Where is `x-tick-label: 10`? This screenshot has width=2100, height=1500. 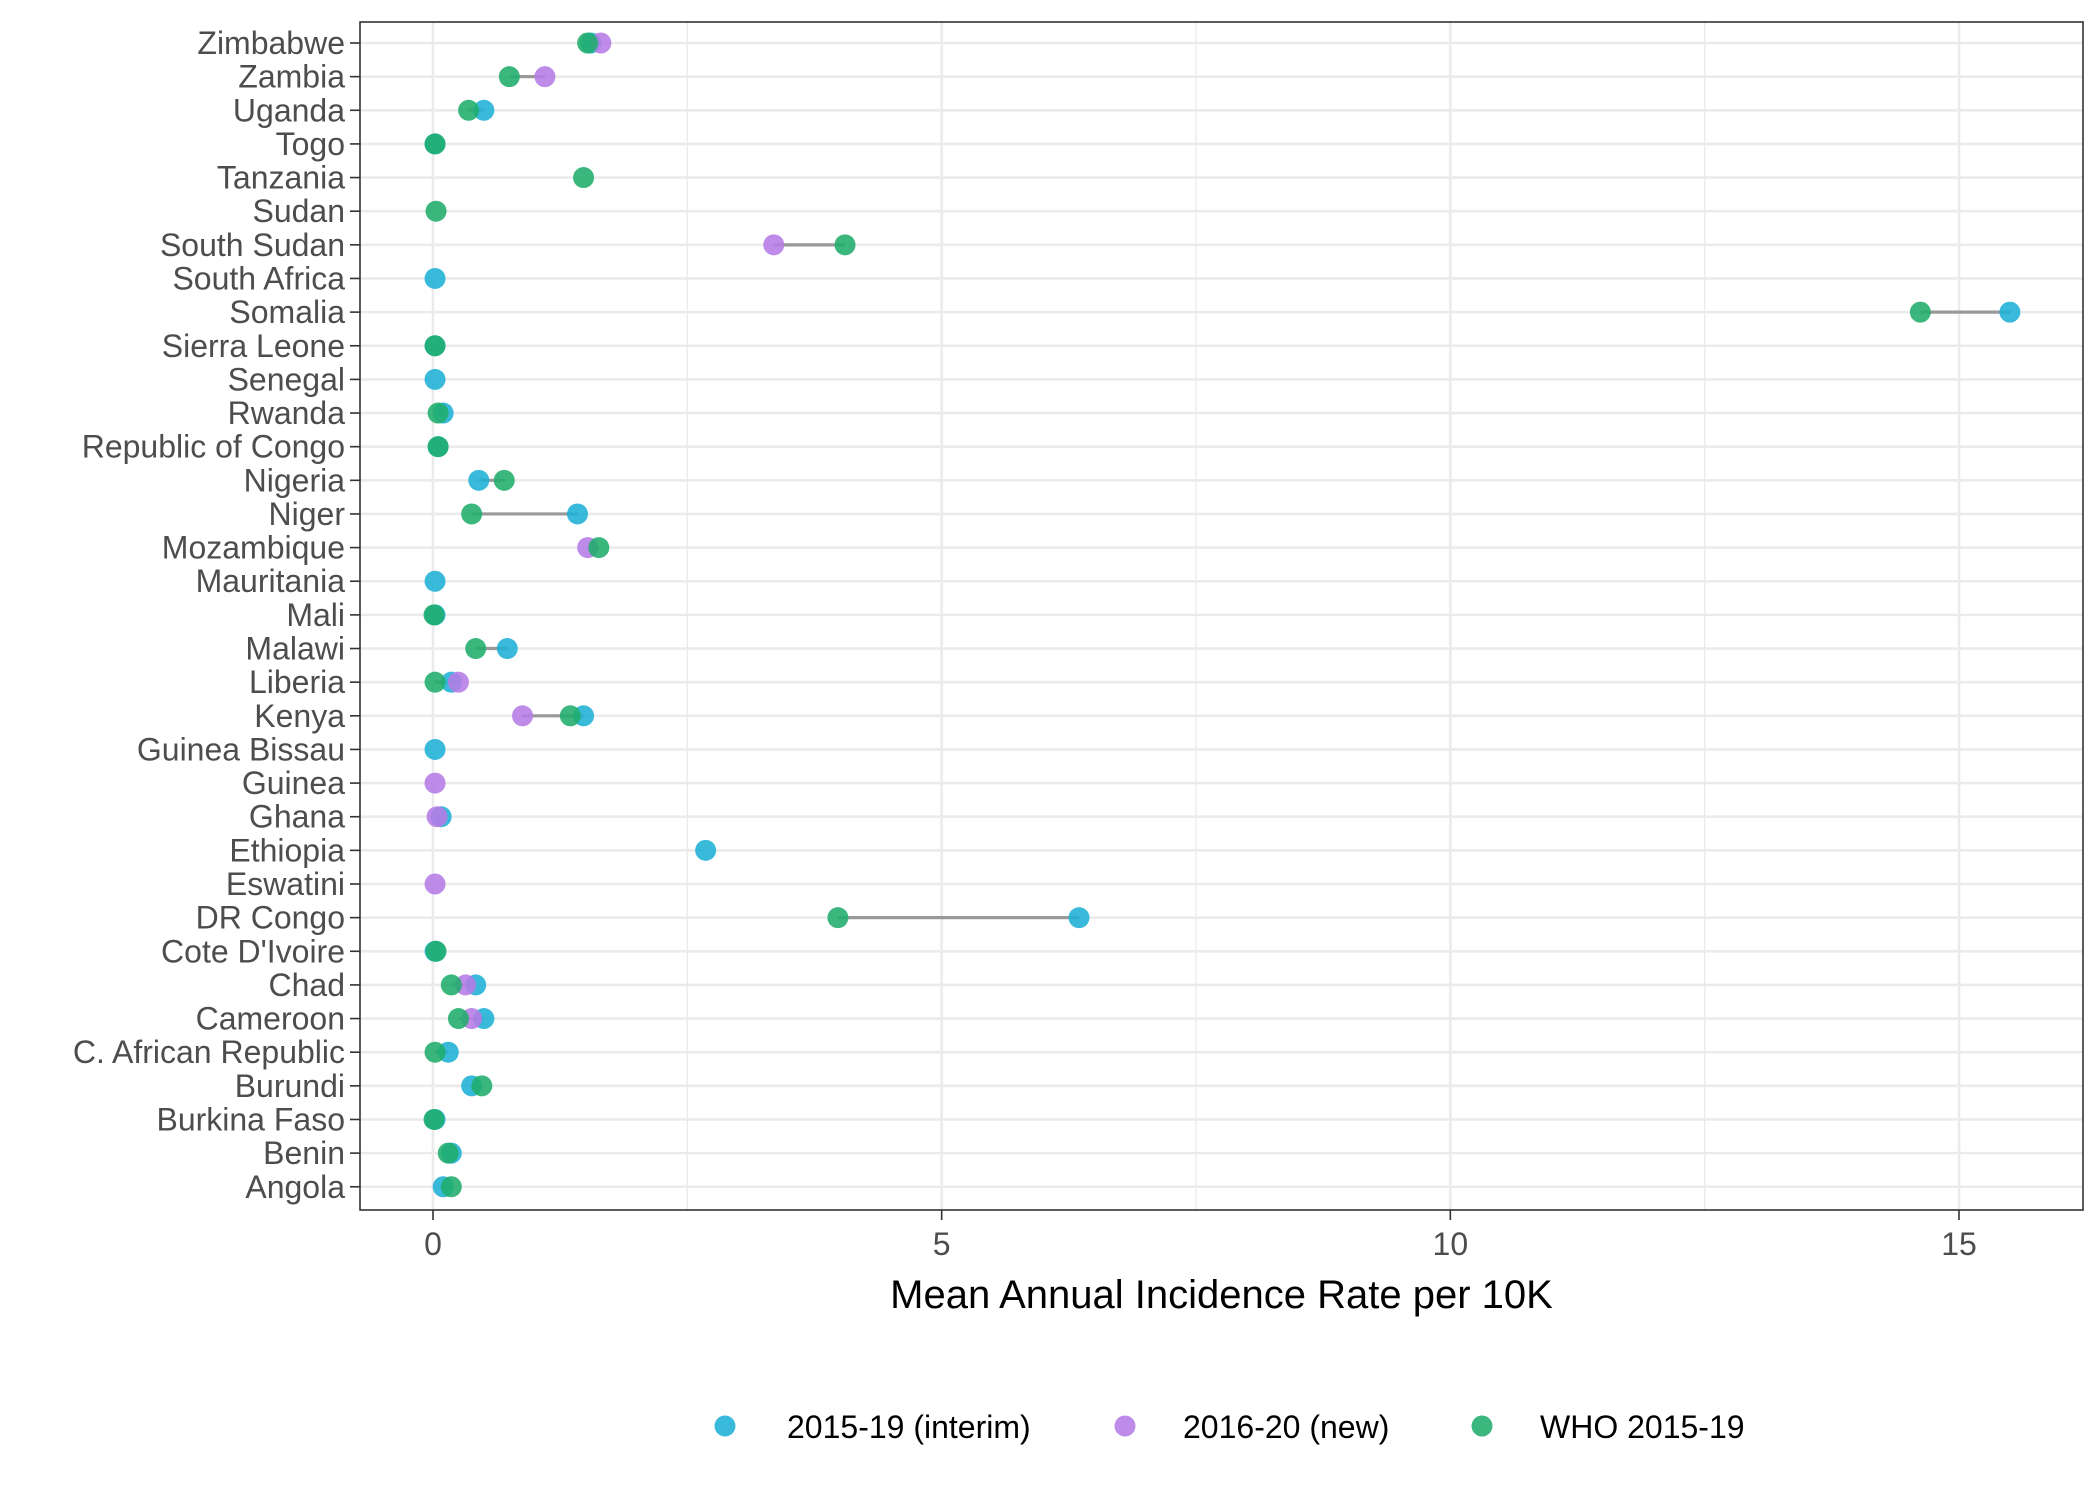 x-tick-label: 10 is located at coordinates (1451, 1244).